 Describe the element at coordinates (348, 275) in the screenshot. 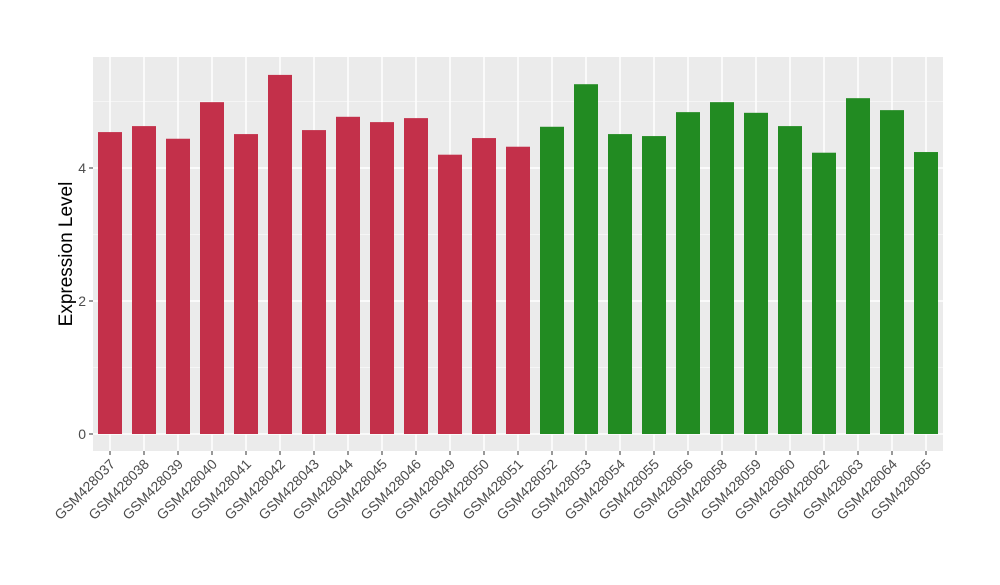

I see `bar-GSM428044` at that location.